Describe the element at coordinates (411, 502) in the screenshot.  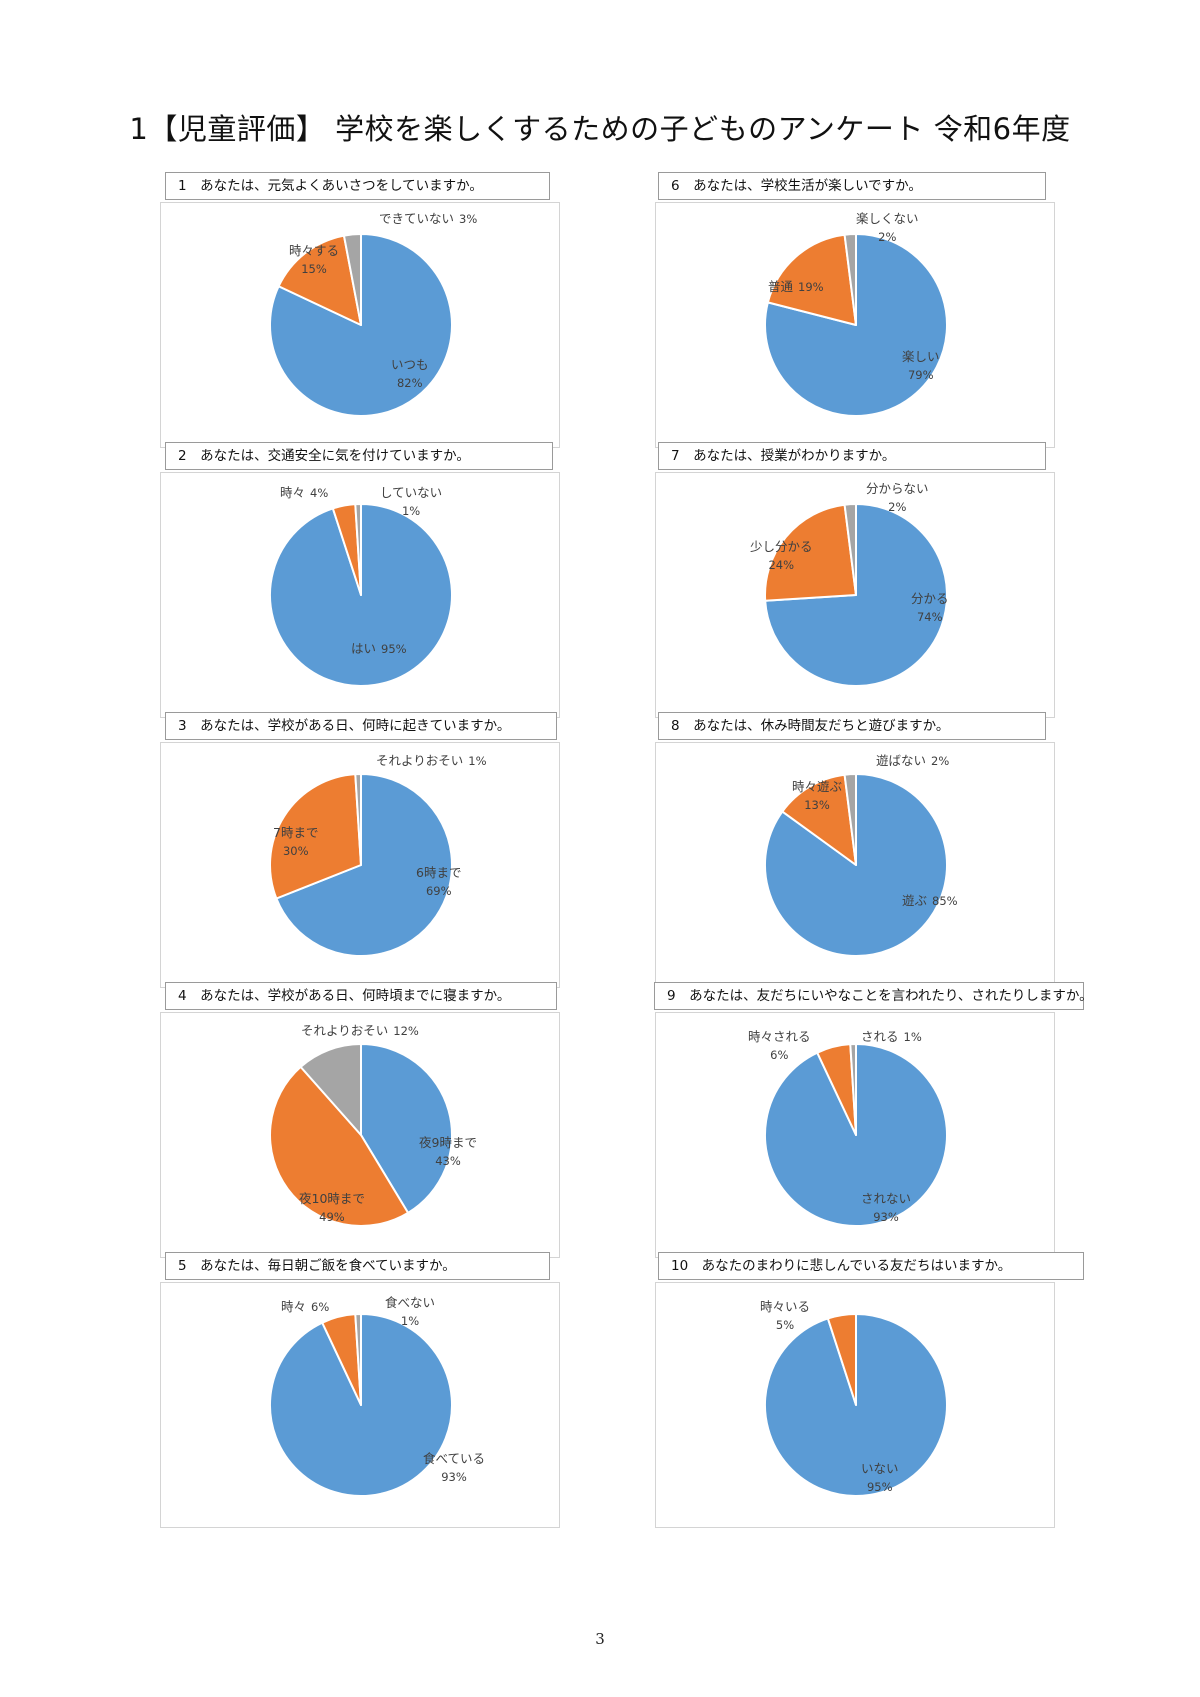
I see `slice-label-3: していない 1%` at that location.